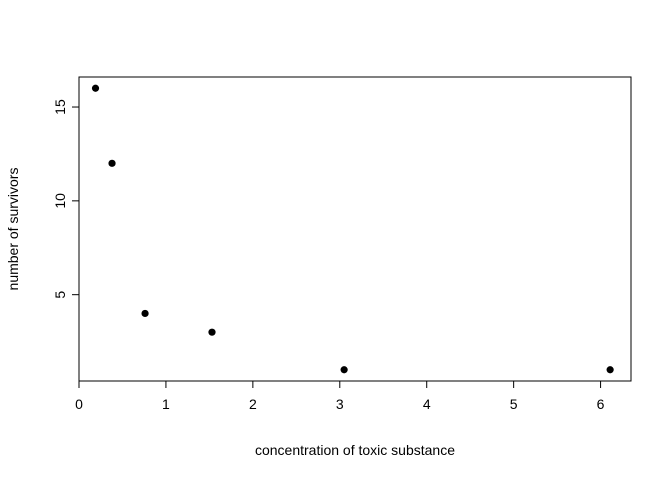  Describe the element at coordinates (514, 404) in the screenshot. I see `x-tick-label: 5` at that location.